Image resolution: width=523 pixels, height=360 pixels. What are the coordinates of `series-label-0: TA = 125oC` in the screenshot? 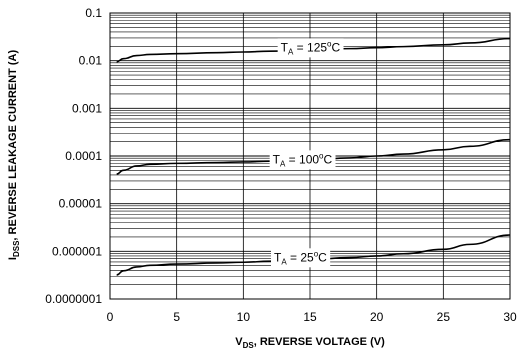 It's located at (310, 48).